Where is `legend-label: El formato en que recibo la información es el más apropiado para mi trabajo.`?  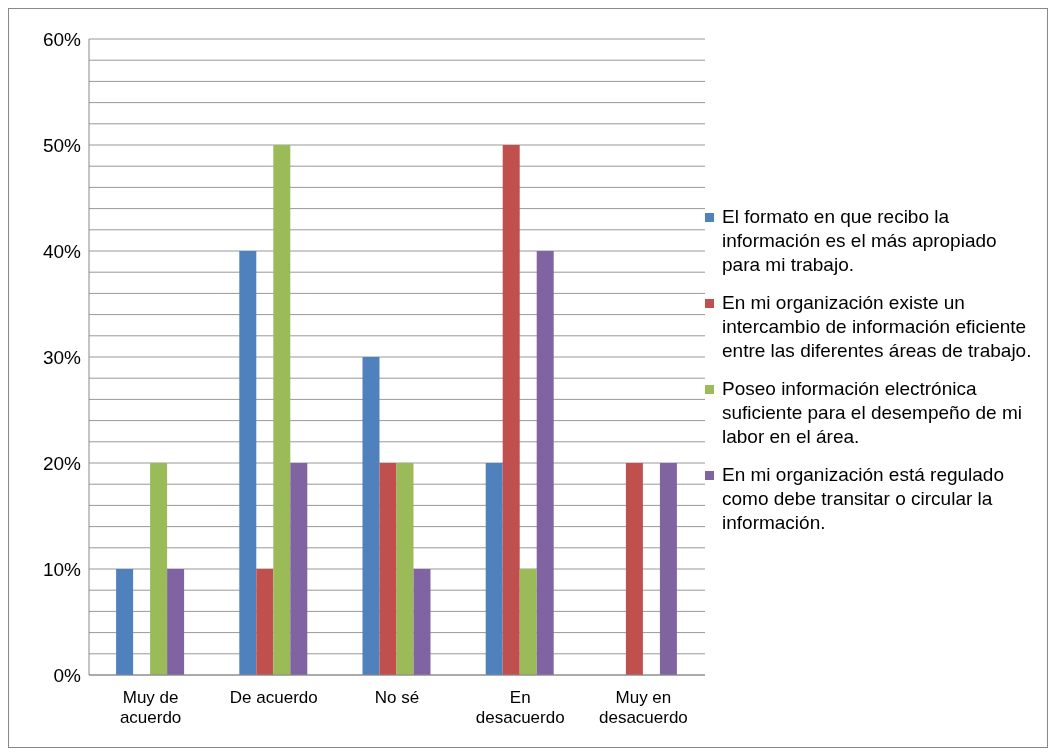
legend-label: El formato en que recibo la información es el más apropiado para mi trabajo. is located at coordinates (860, 241).